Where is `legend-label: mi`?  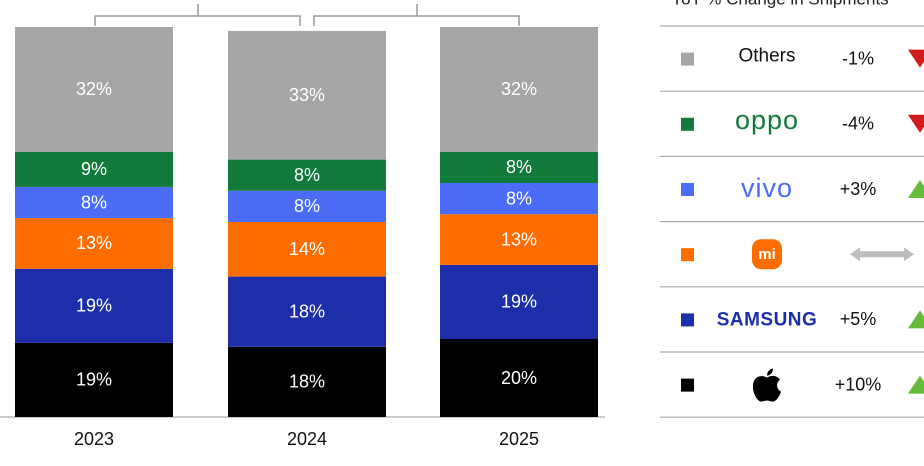 legend-label: mi is located at coordinates (767, 254).